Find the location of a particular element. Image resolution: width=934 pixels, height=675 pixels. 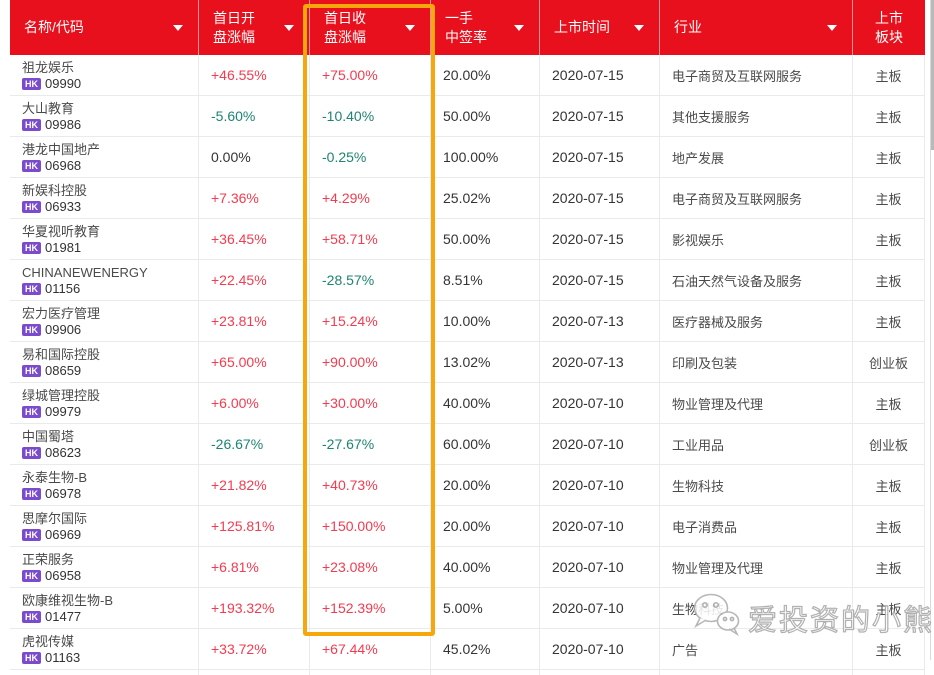

close-change-cell: -28.57% is located at coordinates (370, 280).